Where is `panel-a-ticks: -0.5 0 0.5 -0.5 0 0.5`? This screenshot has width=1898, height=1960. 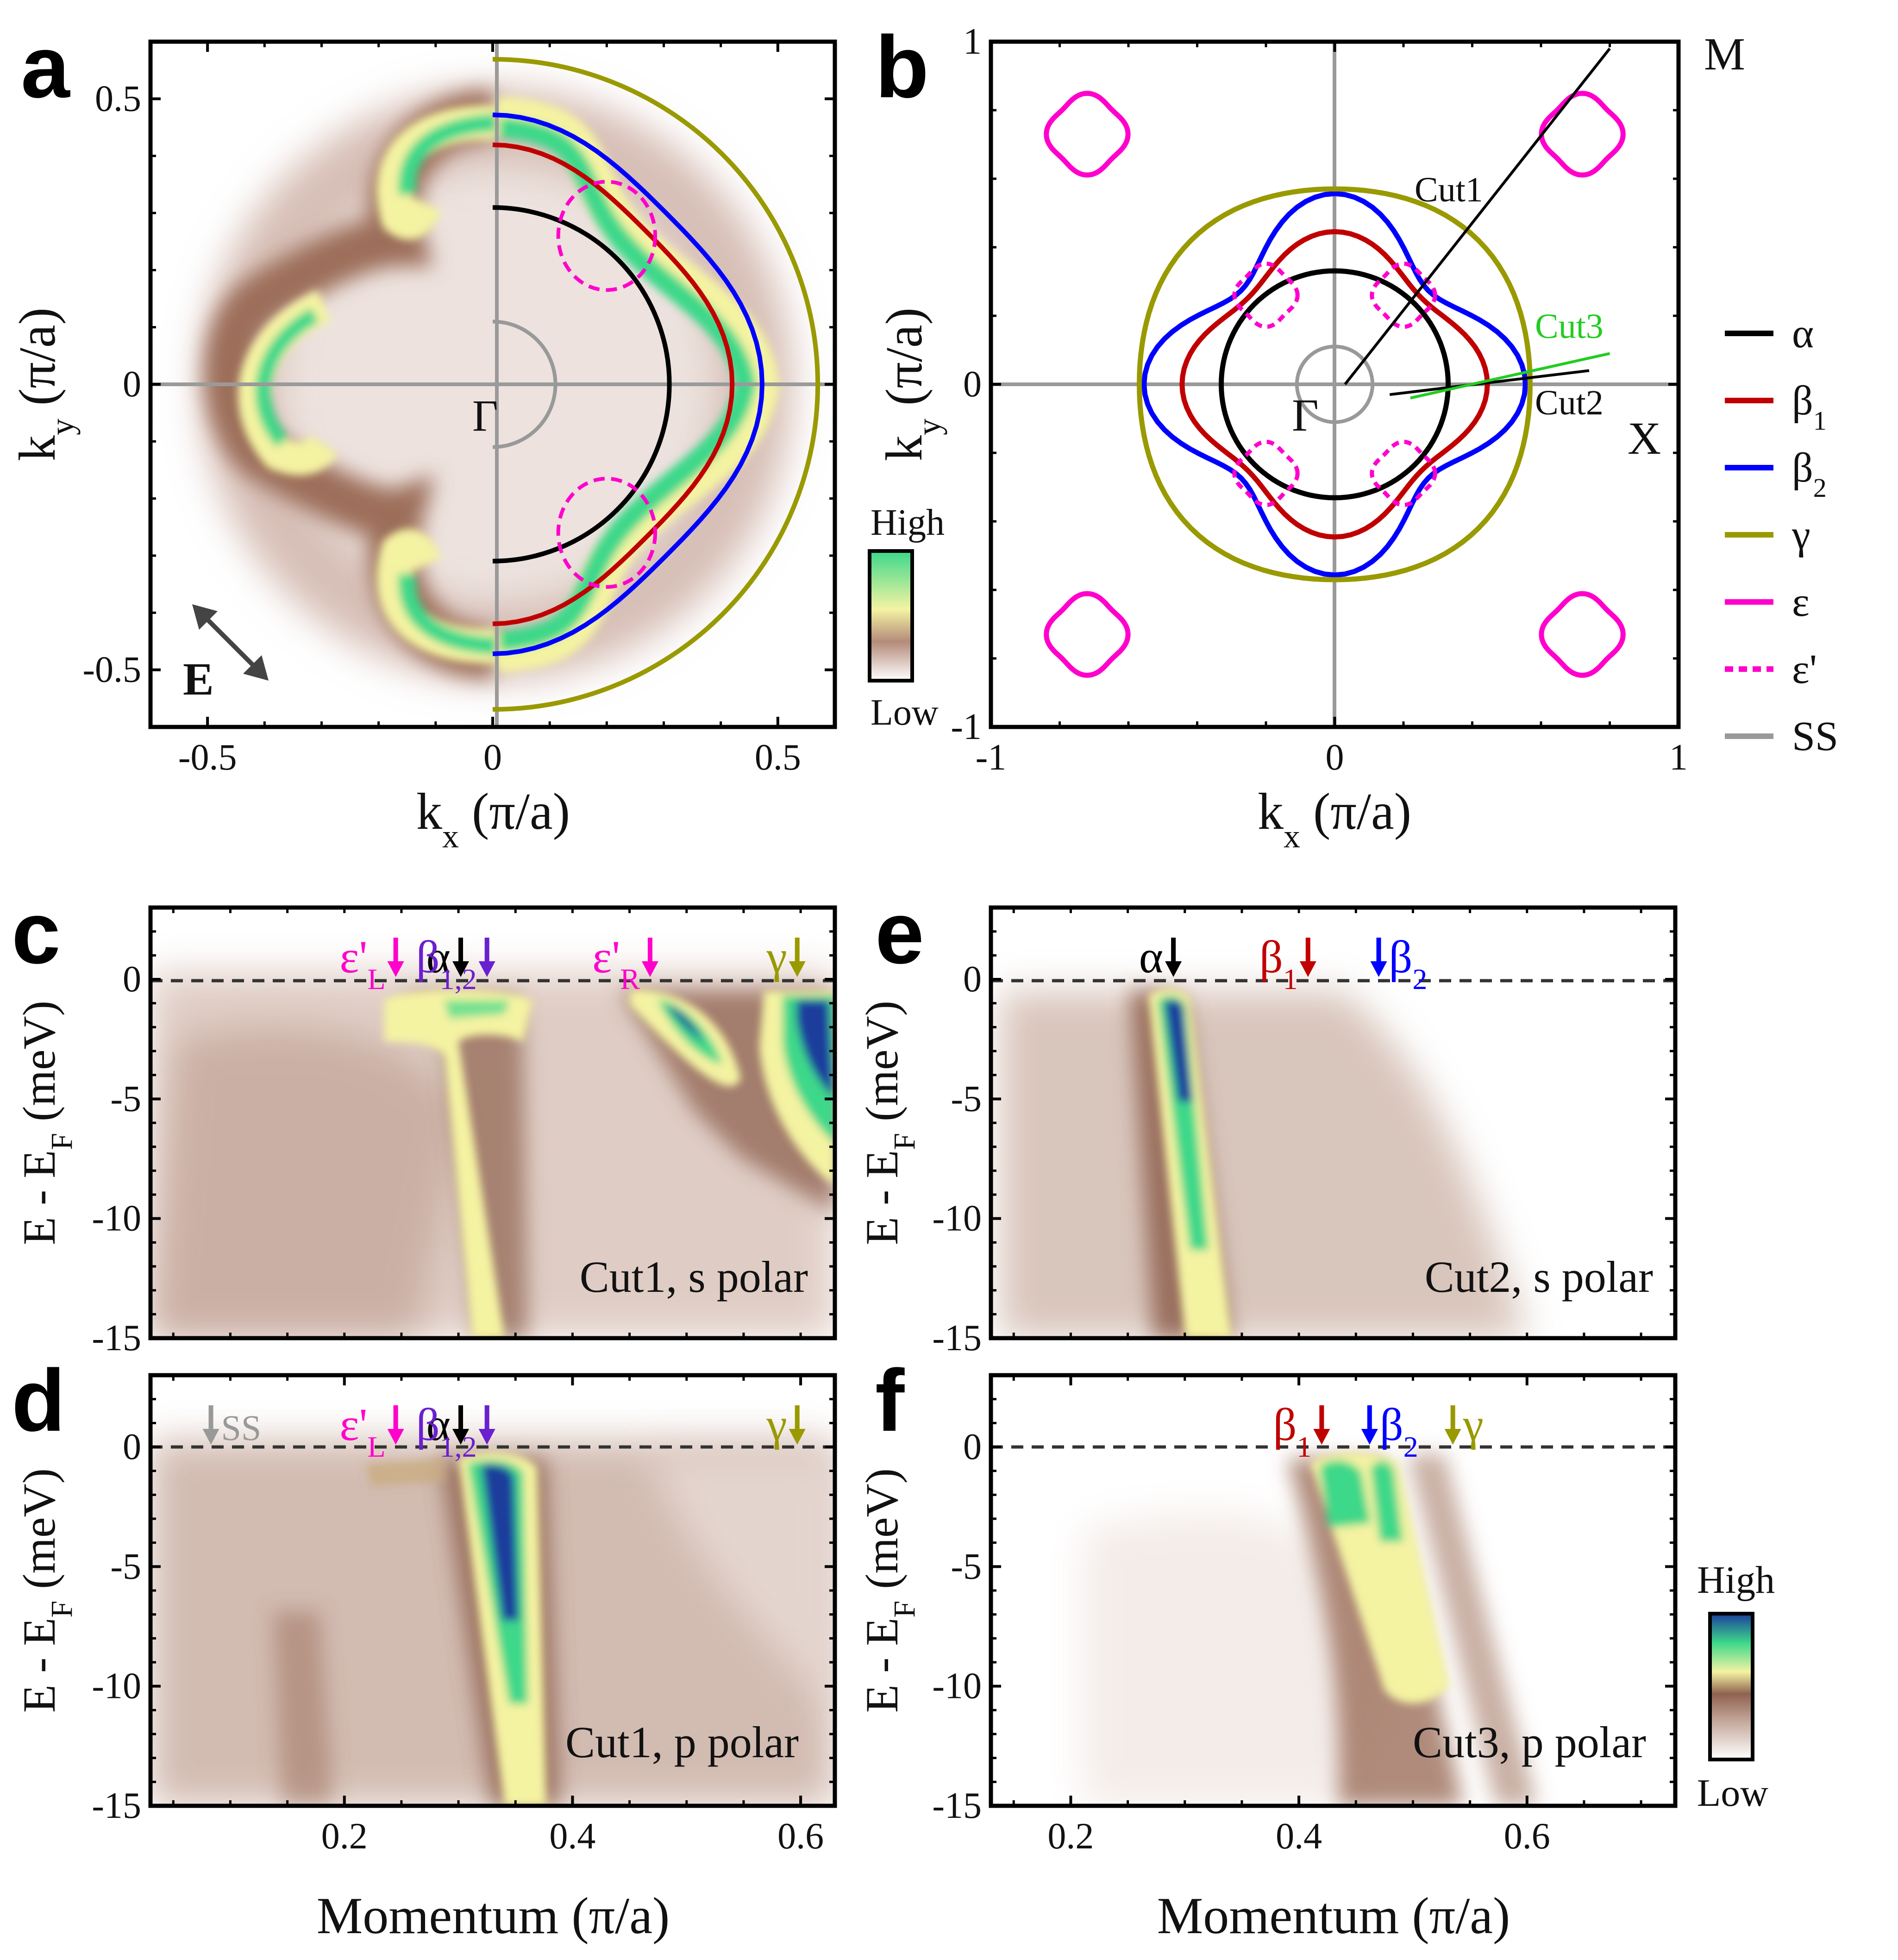
panel-a-ticks: -0.5 0 0.5 -0.5 0 0.5 is located at coordinates (459, 409).